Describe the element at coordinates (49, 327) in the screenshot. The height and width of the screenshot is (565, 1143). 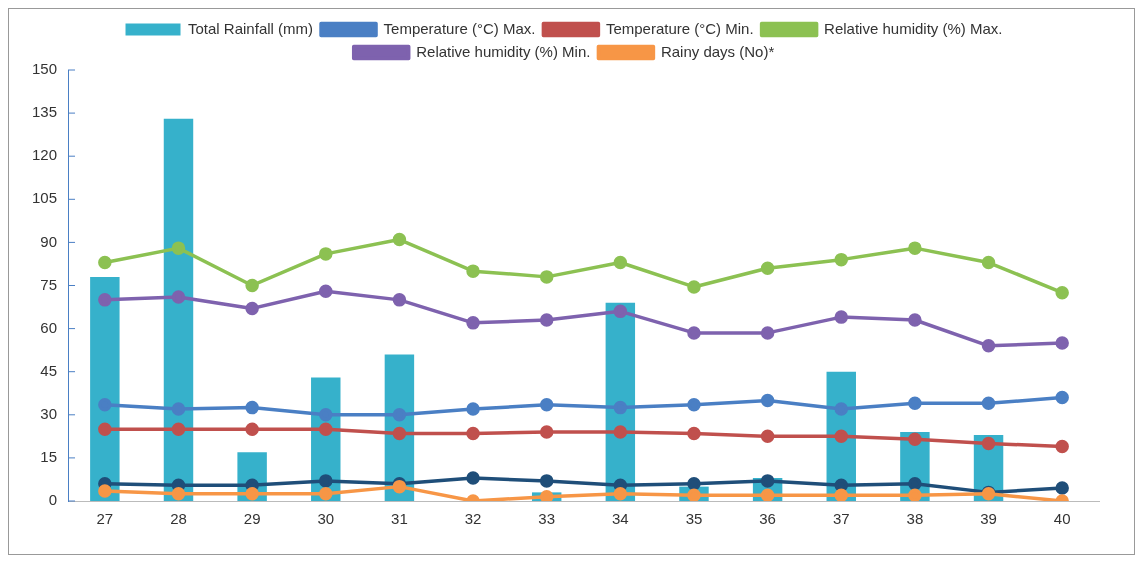
I see `y-tick-label: 60` at that location.